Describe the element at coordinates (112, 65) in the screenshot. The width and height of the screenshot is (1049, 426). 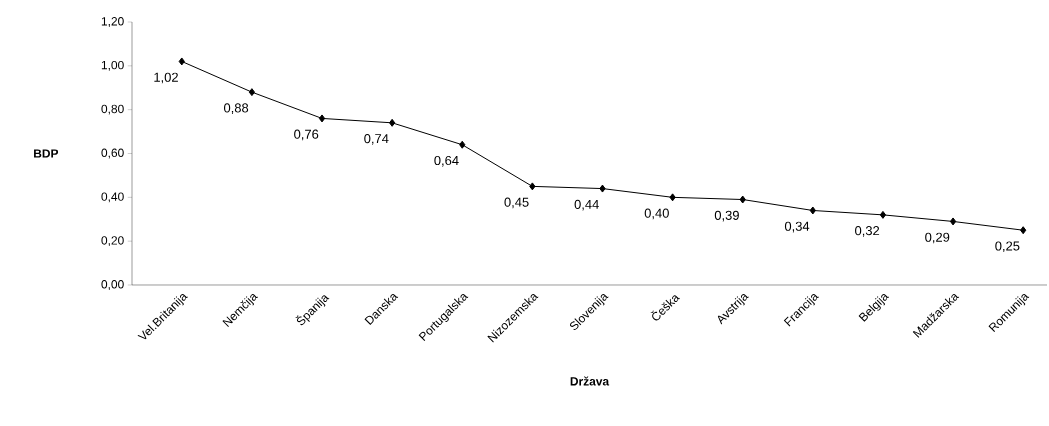
I see `y-tick-label: 1,00` at that location.